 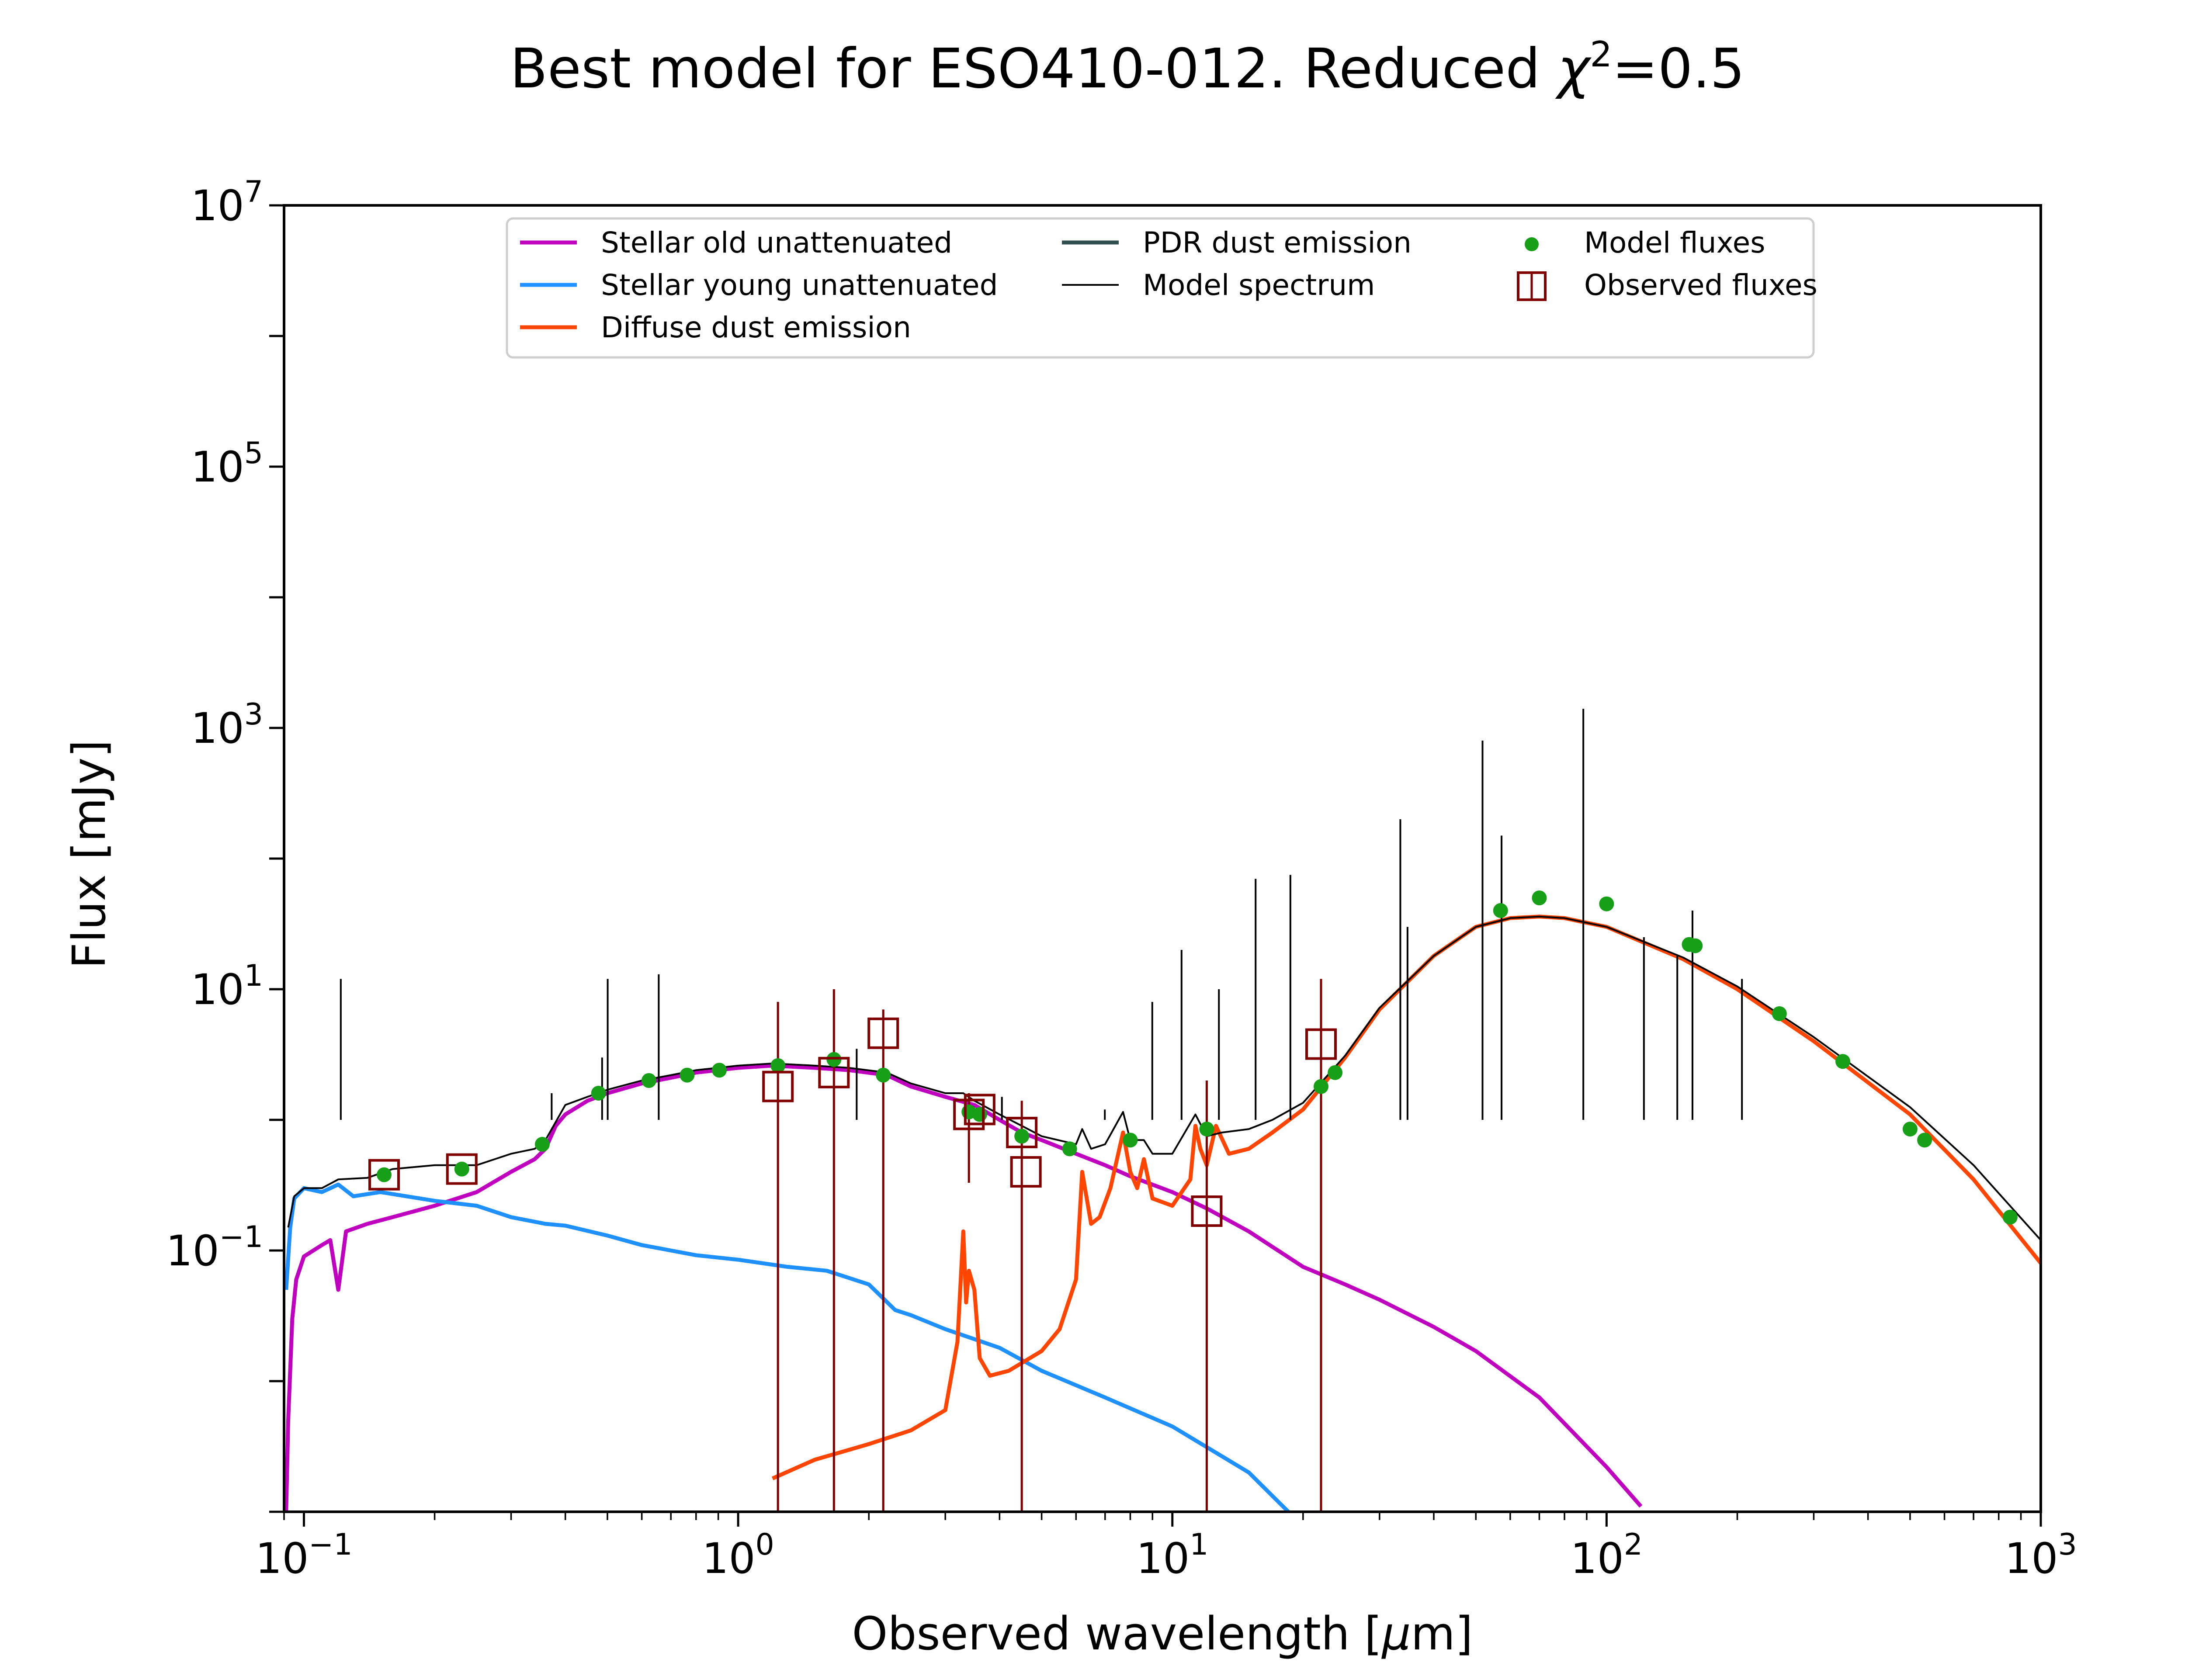 I want to click on legend-item-pdr-dust-emission: PDR dust emission, so click(x=1237, y=243).